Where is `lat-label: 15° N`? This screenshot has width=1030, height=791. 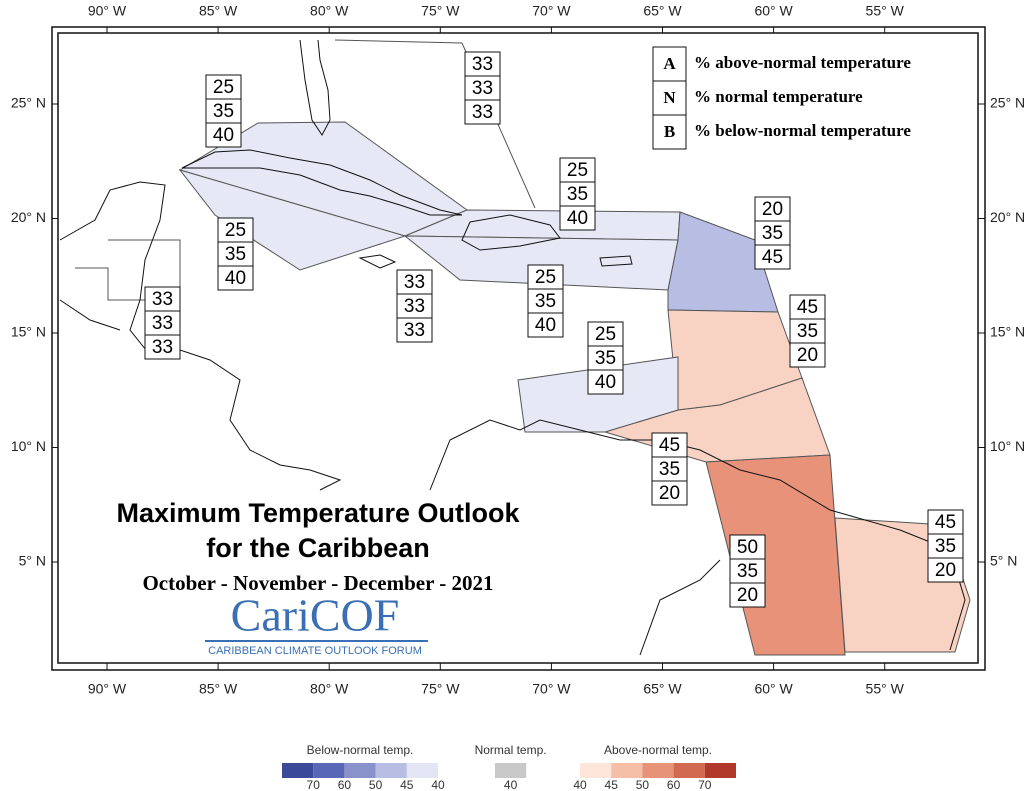
lat-label: 15° N is located at coordinates (28, 332).